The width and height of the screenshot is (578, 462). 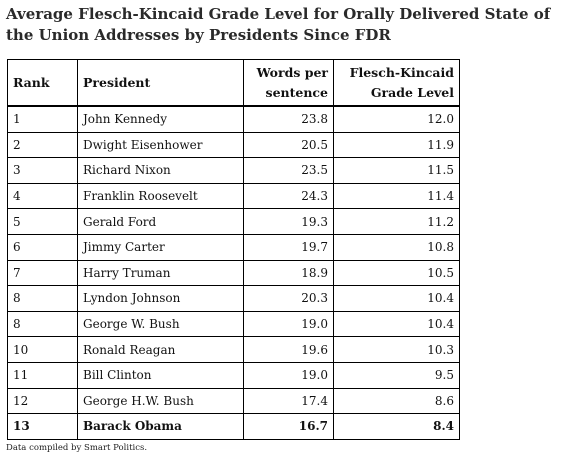 I want to click on table-row: 8 Lyndon Johnson 20.3 10.4, so click(x=233, y=298).